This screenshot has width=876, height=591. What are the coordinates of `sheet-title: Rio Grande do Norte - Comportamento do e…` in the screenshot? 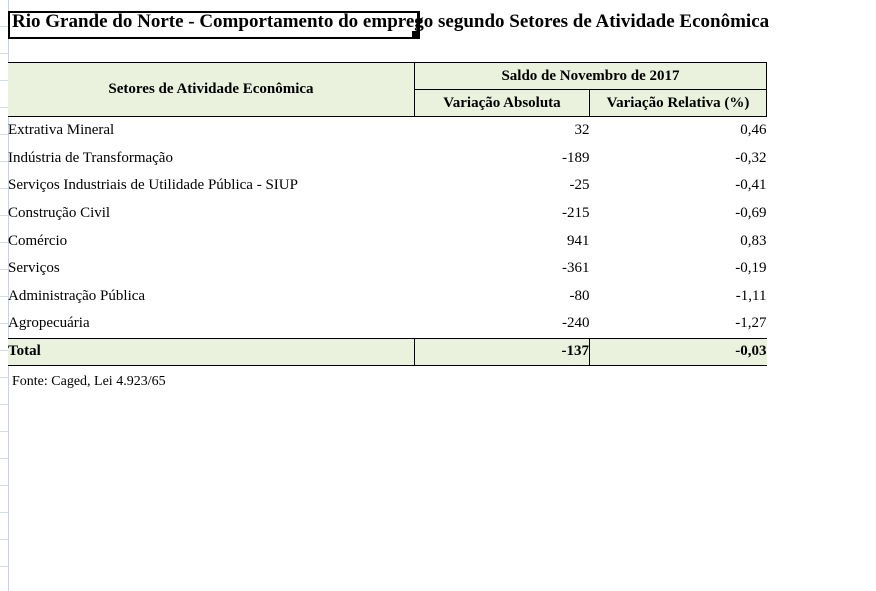 It's located at (391, 21).